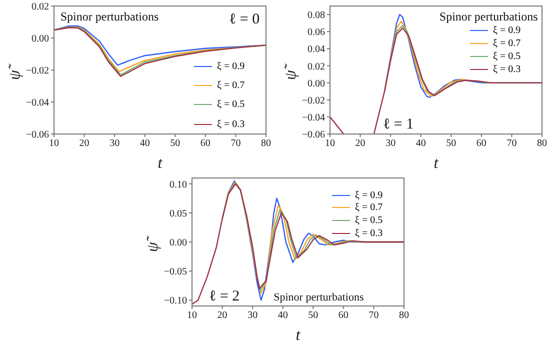 The image size is (550, 343). What do you see at coordinates (175, 301) in the screenshot?
I see `y-tick-label: −0.10` at bounding box center [175, 301].